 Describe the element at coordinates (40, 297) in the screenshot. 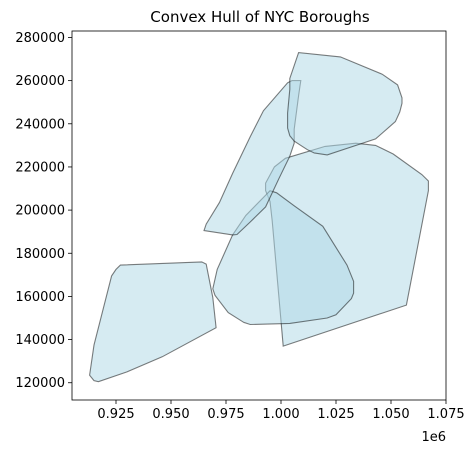

I see `y-tick-label: 160000` at that location.